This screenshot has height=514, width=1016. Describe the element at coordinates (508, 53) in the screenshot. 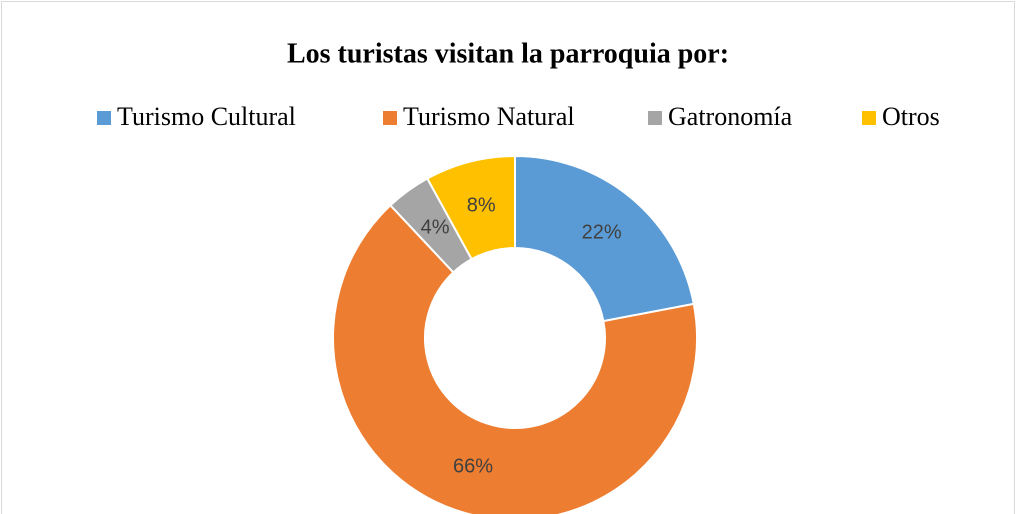

I see `chart-title: Los turistas visitan la parroquia por:` at that location.